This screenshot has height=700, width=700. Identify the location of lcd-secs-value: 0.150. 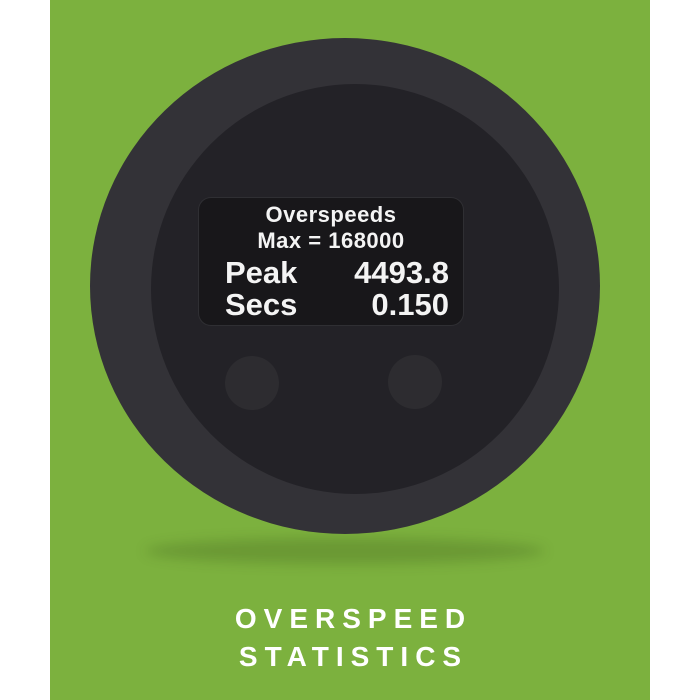
(410, 304).